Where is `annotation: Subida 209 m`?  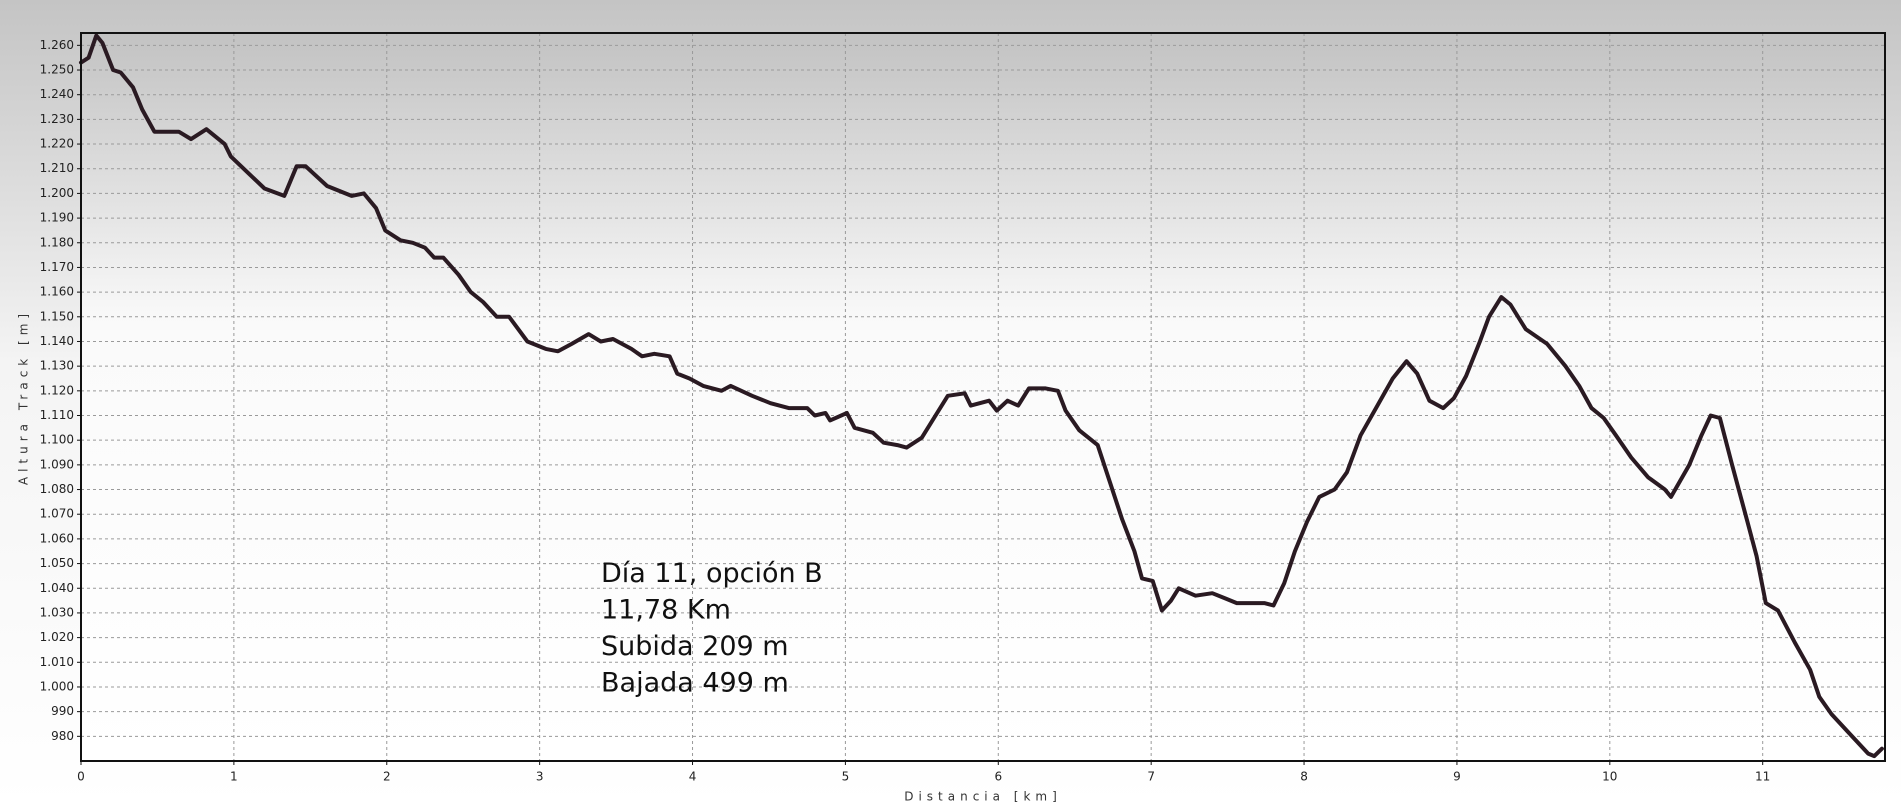
annotation: Subida 209 m is located at coordinates (695, 646).